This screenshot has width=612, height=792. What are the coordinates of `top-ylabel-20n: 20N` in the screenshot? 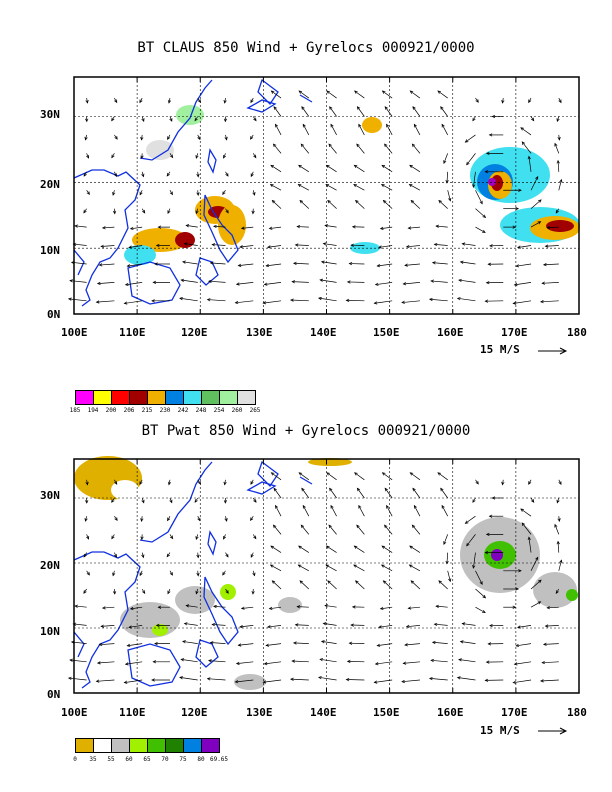 It's located at (50, 184).